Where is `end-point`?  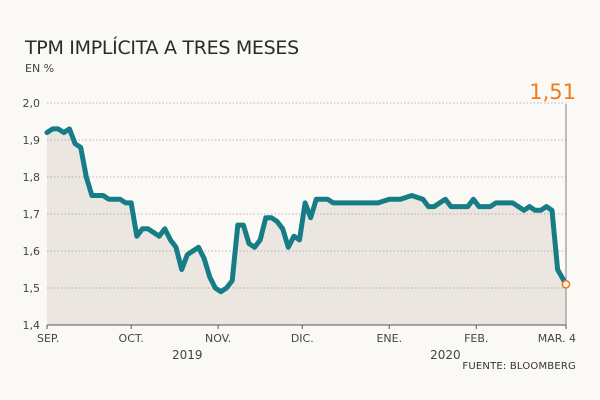
end-point is located at coordinates (566, 284).